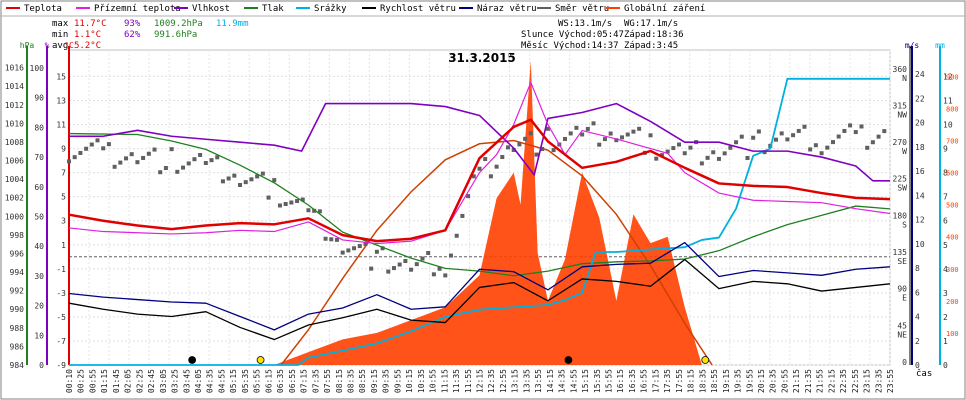 Image resolution: width=966 pixels, height=400 pixels. I want to click on x-tick-label: 11:55, so click(468, 381).